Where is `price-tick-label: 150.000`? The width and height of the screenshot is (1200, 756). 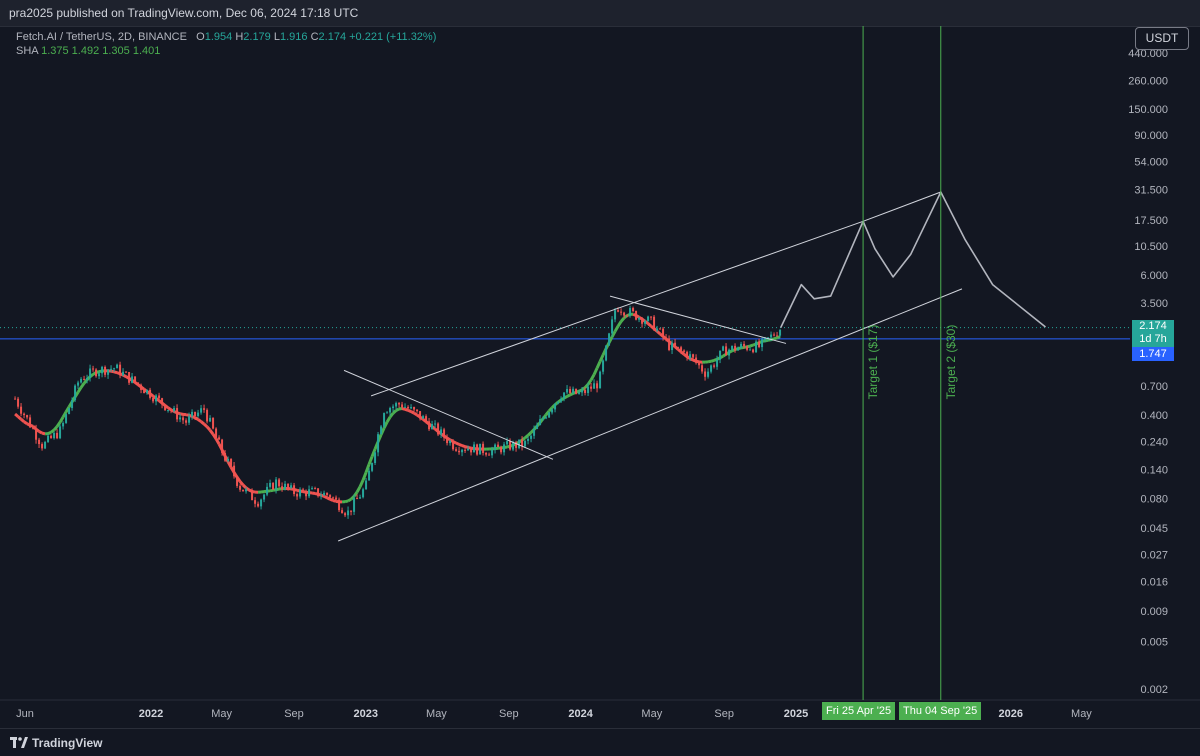 price-tick-label: 150.000 is located at coordinates (1148, 110).